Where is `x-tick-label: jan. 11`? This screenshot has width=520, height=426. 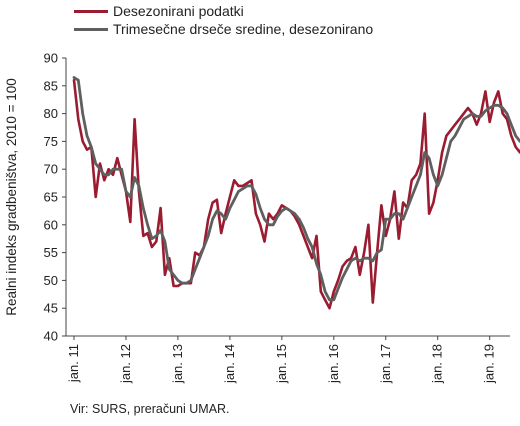
x-tick-label: jan. 11 is located at coordinates (73, 363).